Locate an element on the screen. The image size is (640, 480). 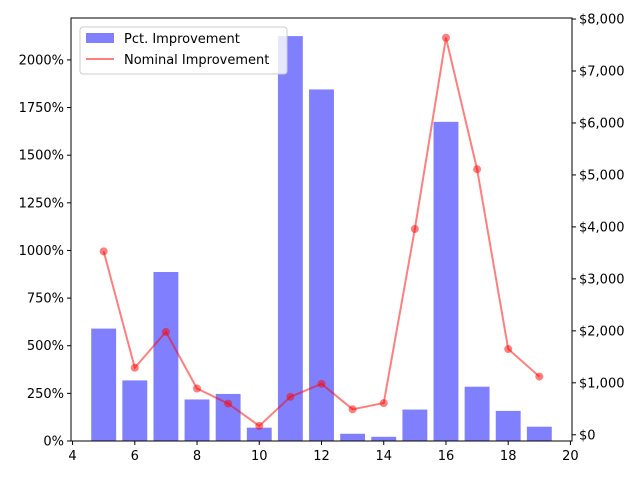
x-tick-label: 12 is located at coordinates (321, 456).